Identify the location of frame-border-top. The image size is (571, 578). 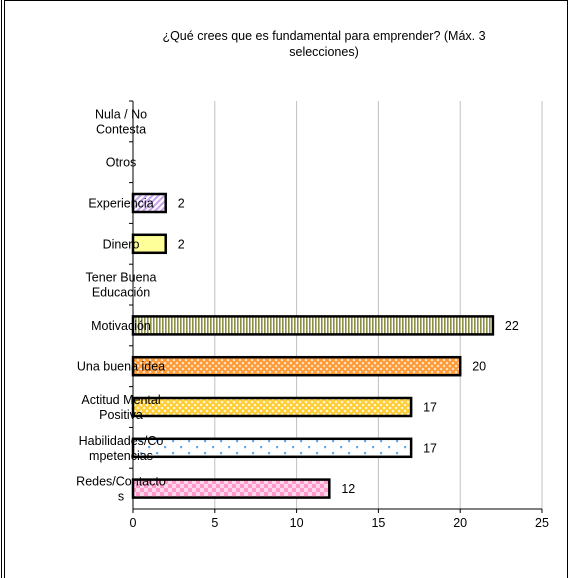
(286, 0).